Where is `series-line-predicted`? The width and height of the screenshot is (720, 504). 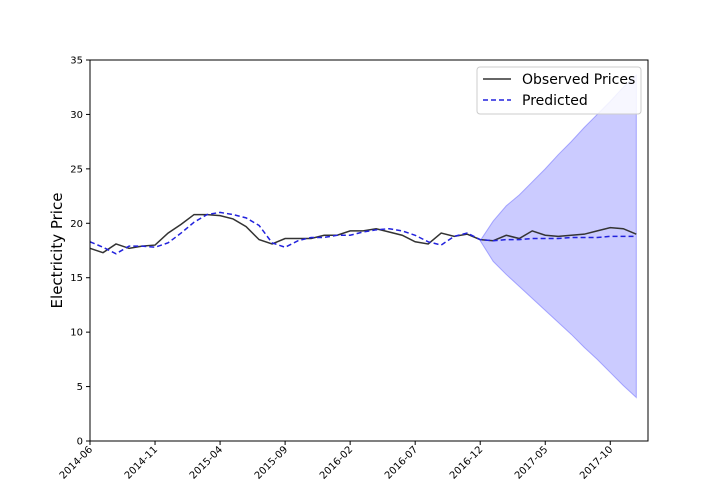
series-line-predicted is located at coordinates (363, 233).